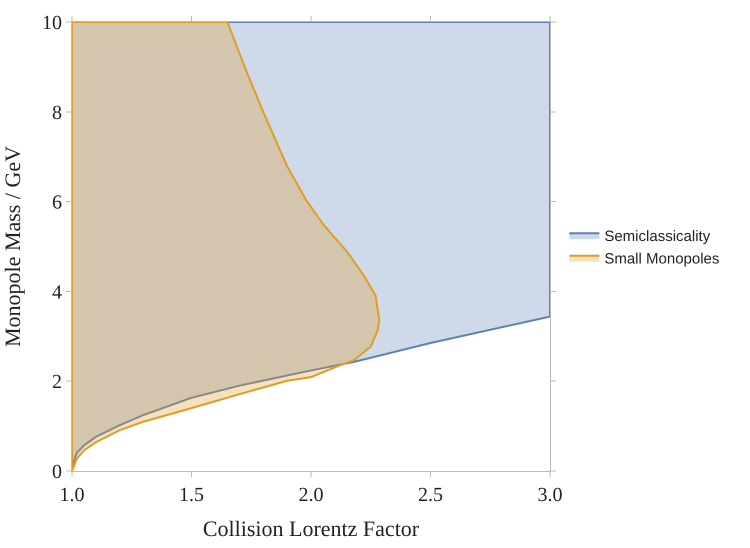 The height and width of the screenshot is (548, 750). What do you see at coordinates (57, 203) in the screenshot?
I see `y-tick-label: 6` at bounding box center [57, 203].